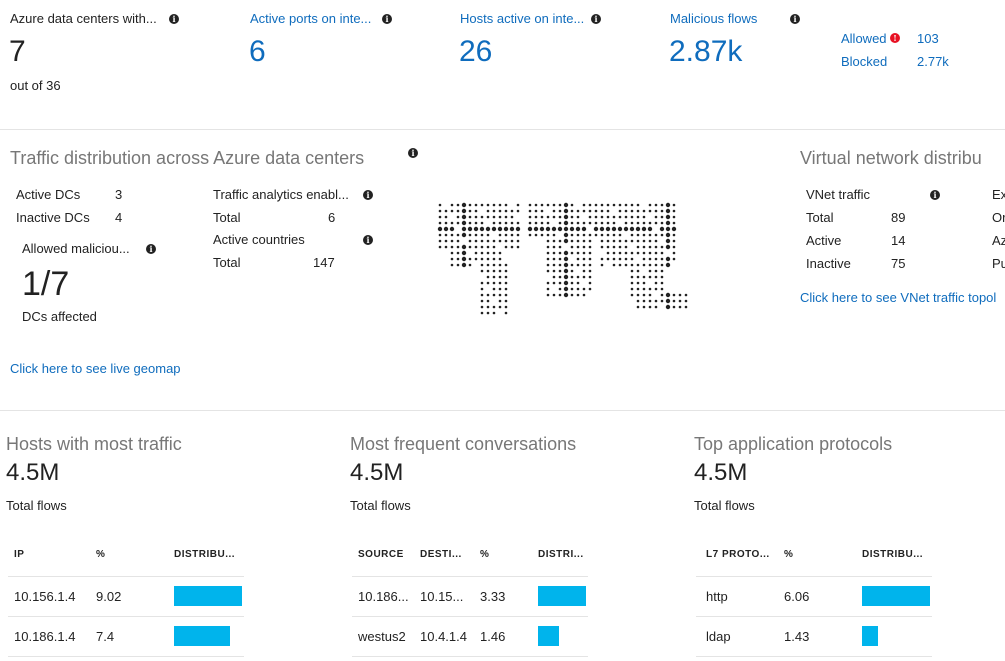  Describe the element at coordinates (864, 61) in the screenshot. I see `breakdown-label: Blocked` at that location.